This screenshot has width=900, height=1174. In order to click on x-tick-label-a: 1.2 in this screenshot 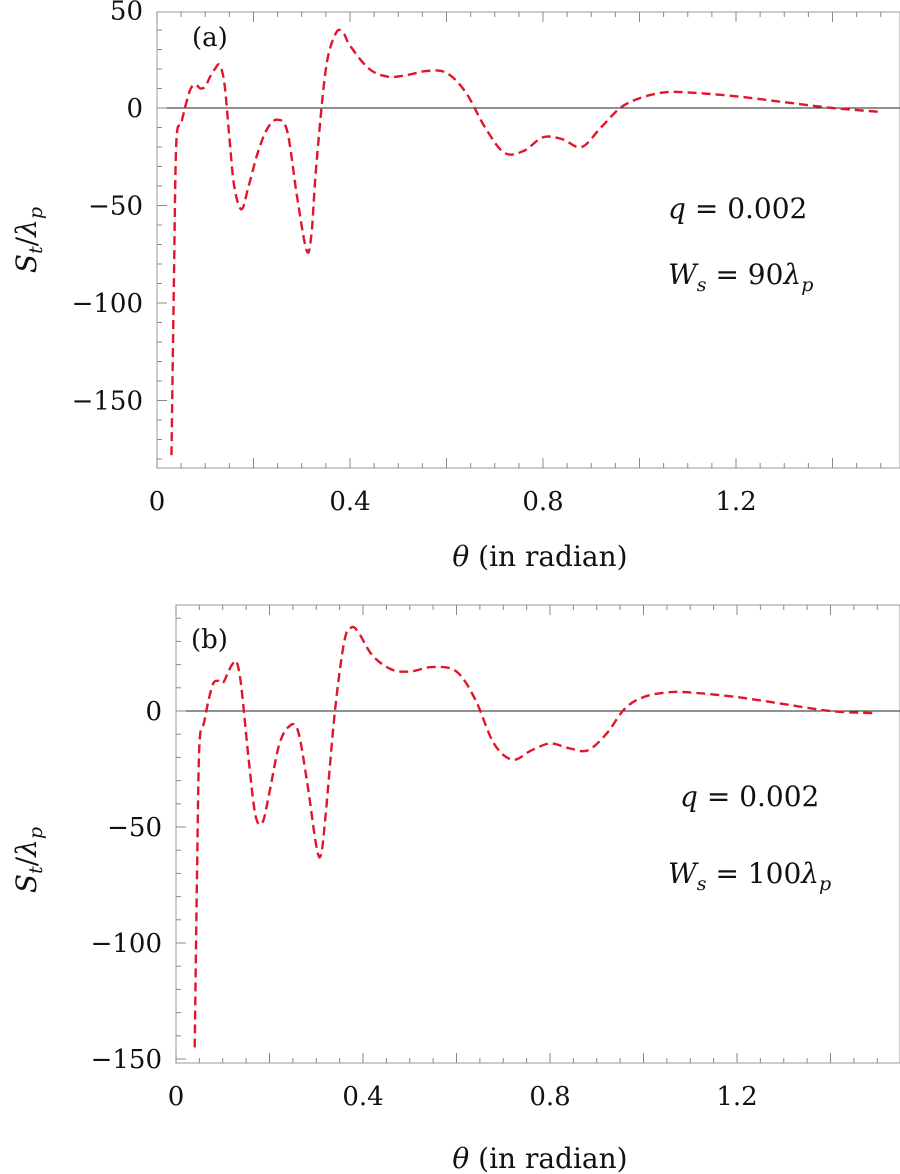, I will do `click(735, 502)`.